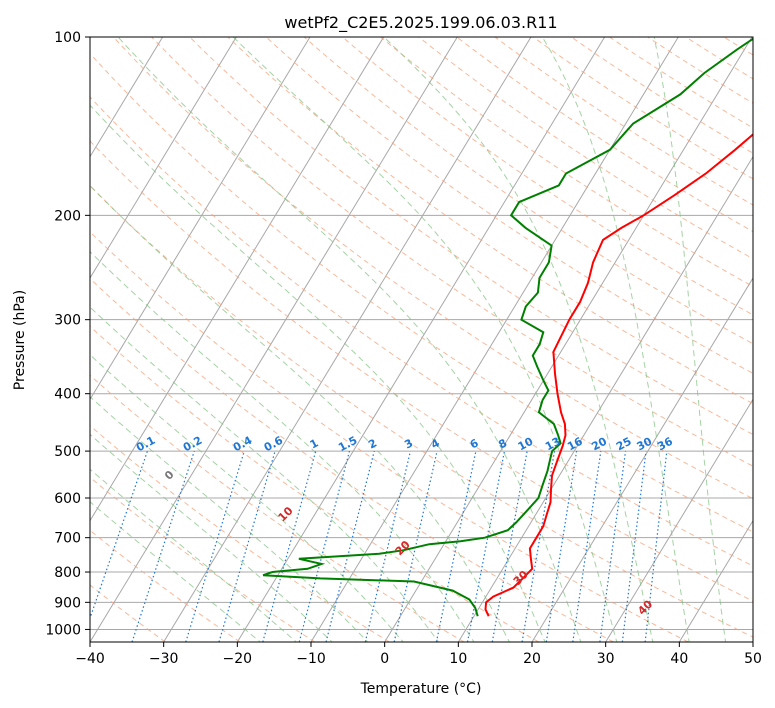 The image size is (775, 708). Describe the element at coordinates (67, 321) in the screenshot. I see `y-tick-label: 300` at that location.